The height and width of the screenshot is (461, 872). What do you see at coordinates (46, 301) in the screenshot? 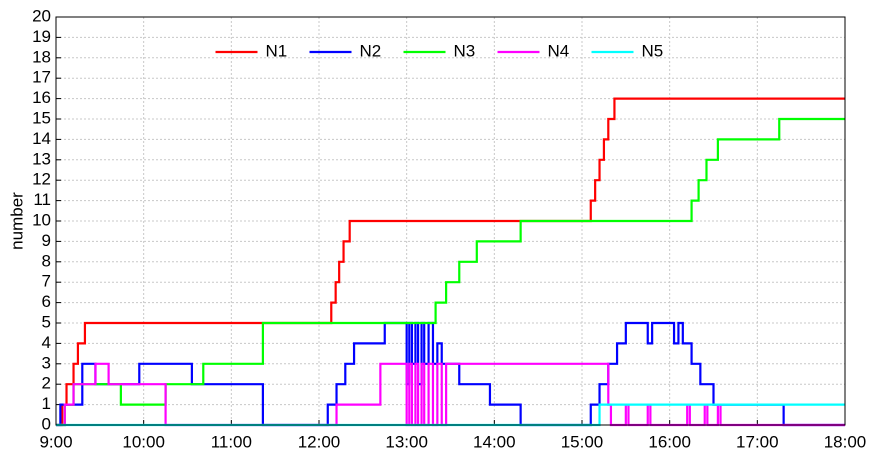
I see `y-tick-label: 6` at bounding box center [46, 301].